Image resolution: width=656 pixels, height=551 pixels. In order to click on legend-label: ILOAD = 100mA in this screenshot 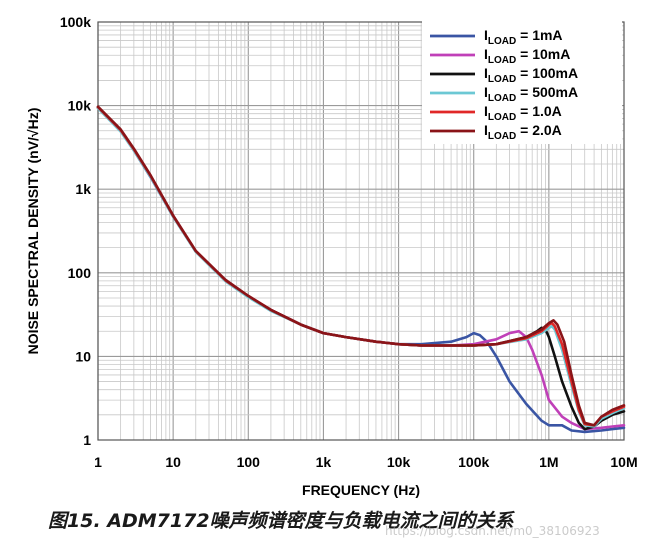, I will do `click(531, 75)`.